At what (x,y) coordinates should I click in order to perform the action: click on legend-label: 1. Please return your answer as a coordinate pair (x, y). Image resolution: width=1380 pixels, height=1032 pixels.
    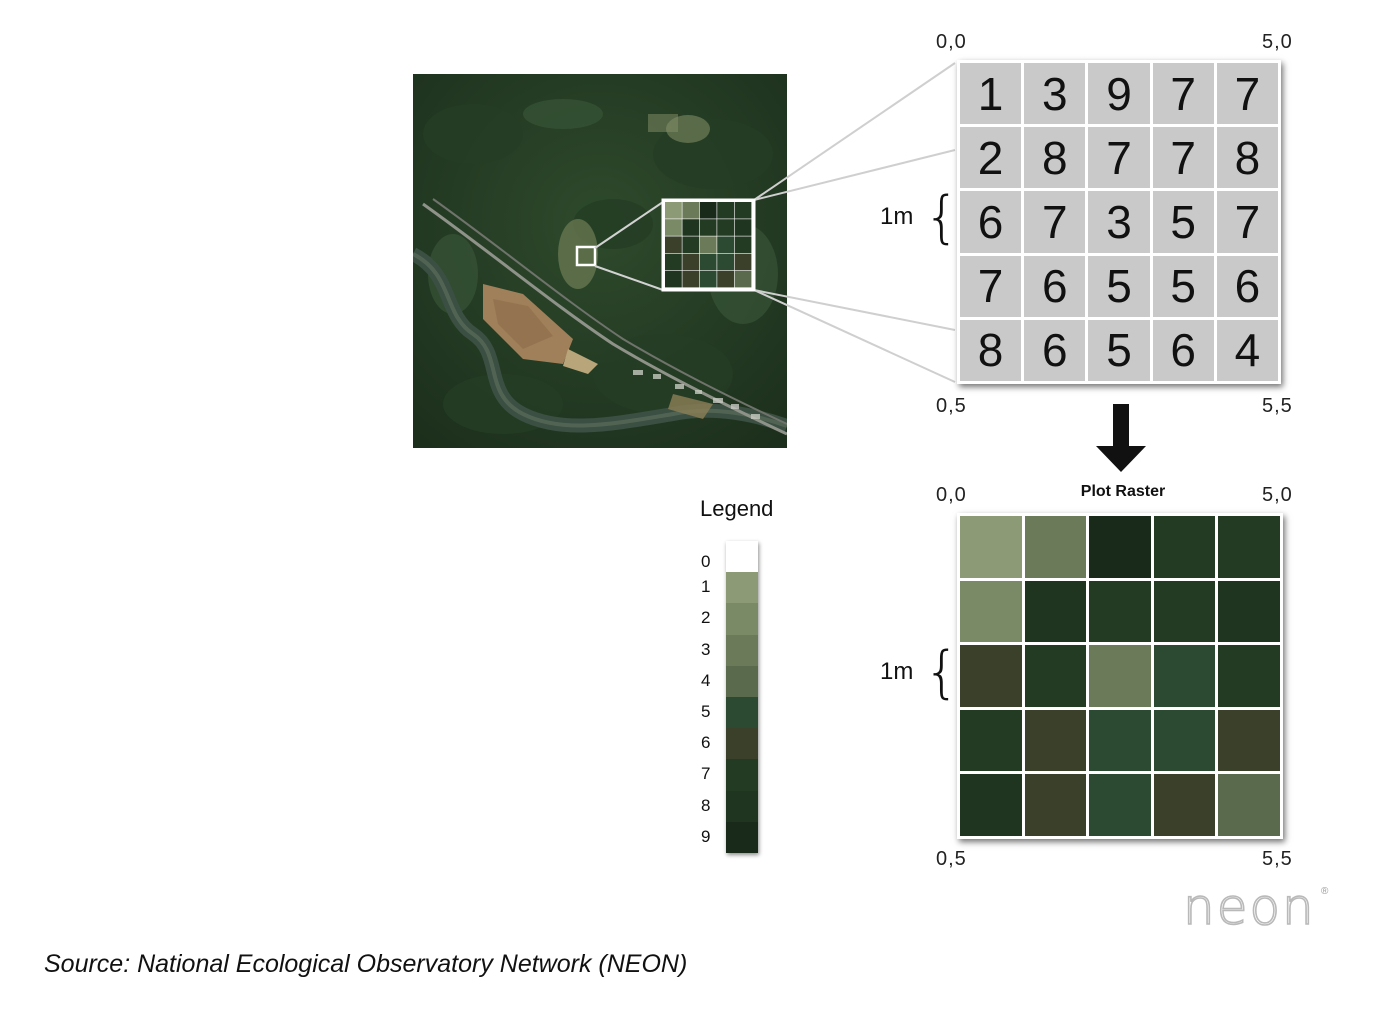
    Looking at the image, I should click on (706, 587).